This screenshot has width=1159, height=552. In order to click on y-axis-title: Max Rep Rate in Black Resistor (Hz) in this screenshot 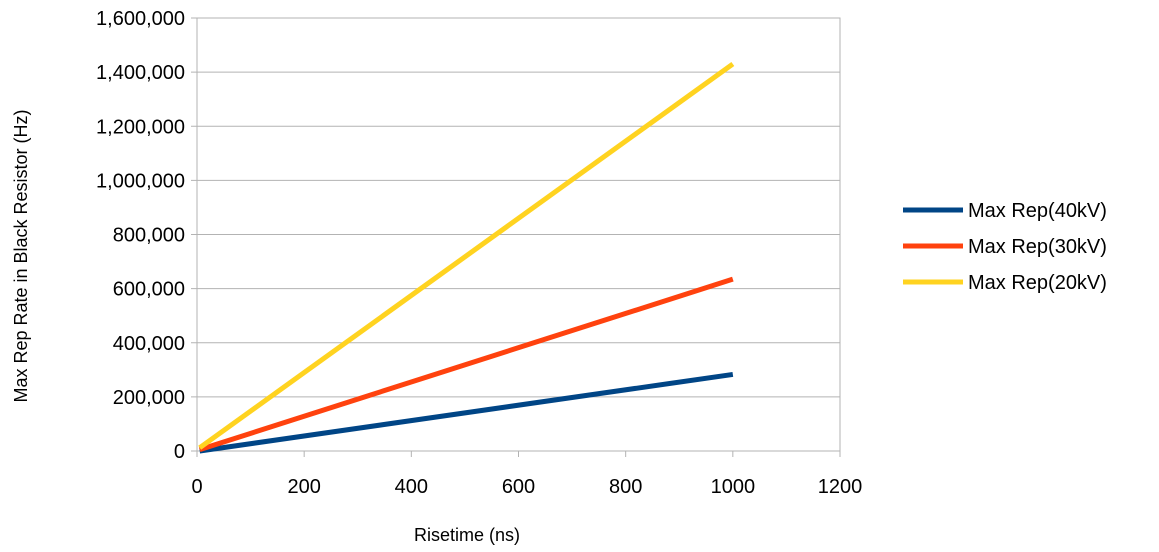, I will do `click(21, 255)`.